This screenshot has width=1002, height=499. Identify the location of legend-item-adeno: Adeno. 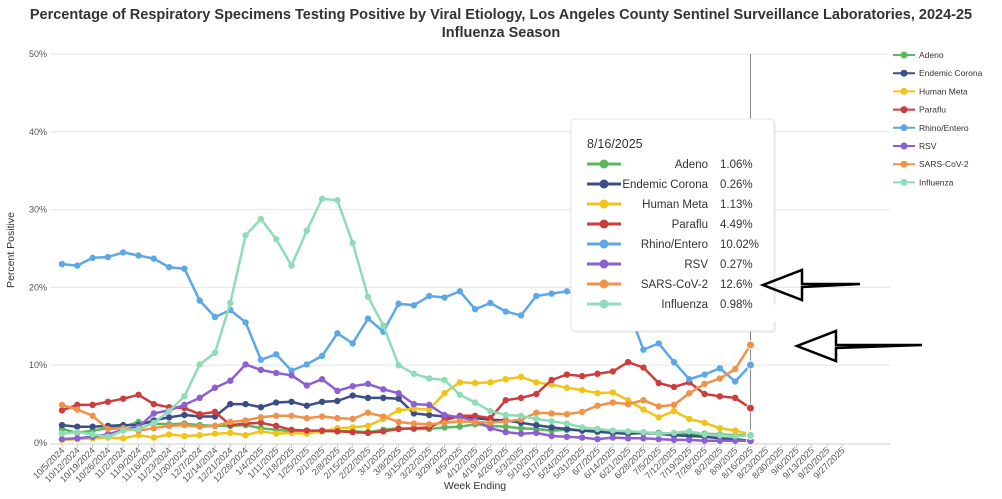
(918, 55).